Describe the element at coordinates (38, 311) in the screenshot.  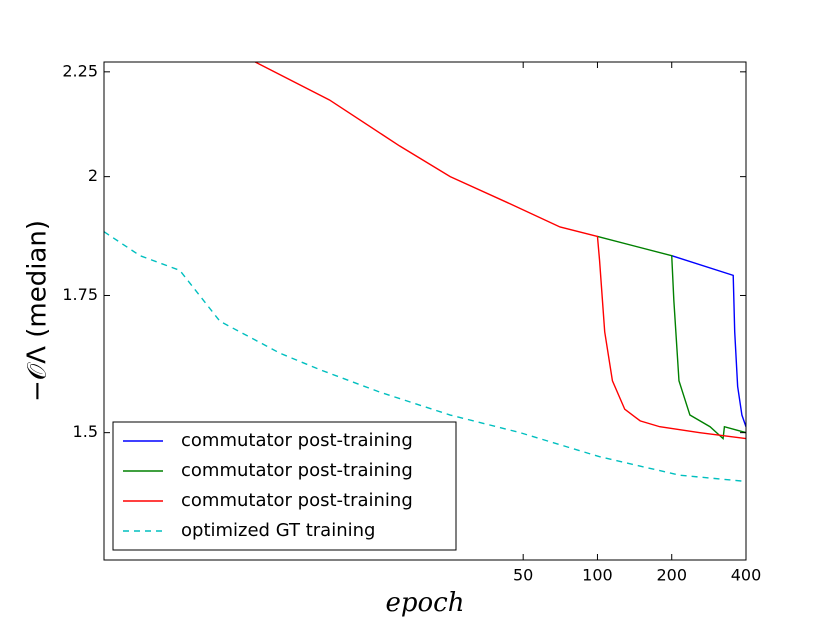
I see `y-axis-label: −𝒪Λ (median)` at that location.